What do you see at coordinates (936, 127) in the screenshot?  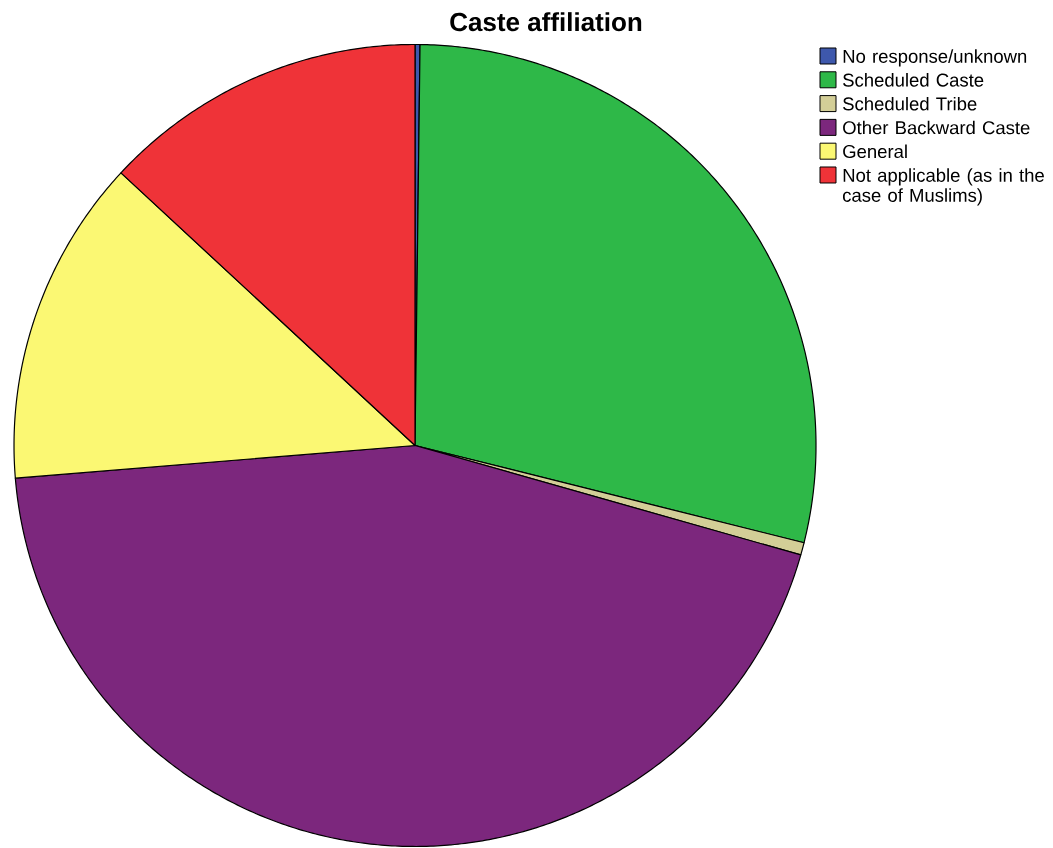 I see `legend-label: Other Backward Caste` at bounding box center [936, 127].